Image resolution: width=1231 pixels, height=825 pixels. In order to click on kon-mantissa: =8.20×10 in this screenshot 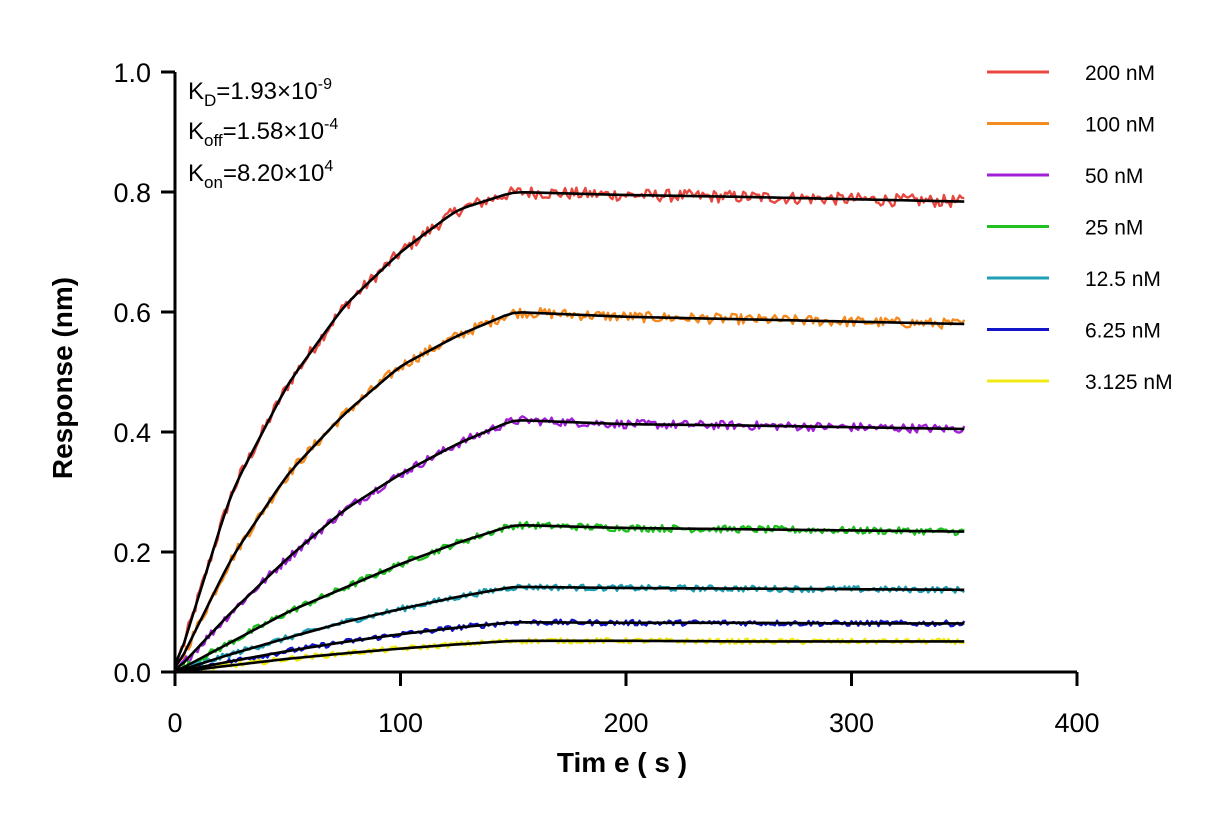, I will do `click(273, 173)`.